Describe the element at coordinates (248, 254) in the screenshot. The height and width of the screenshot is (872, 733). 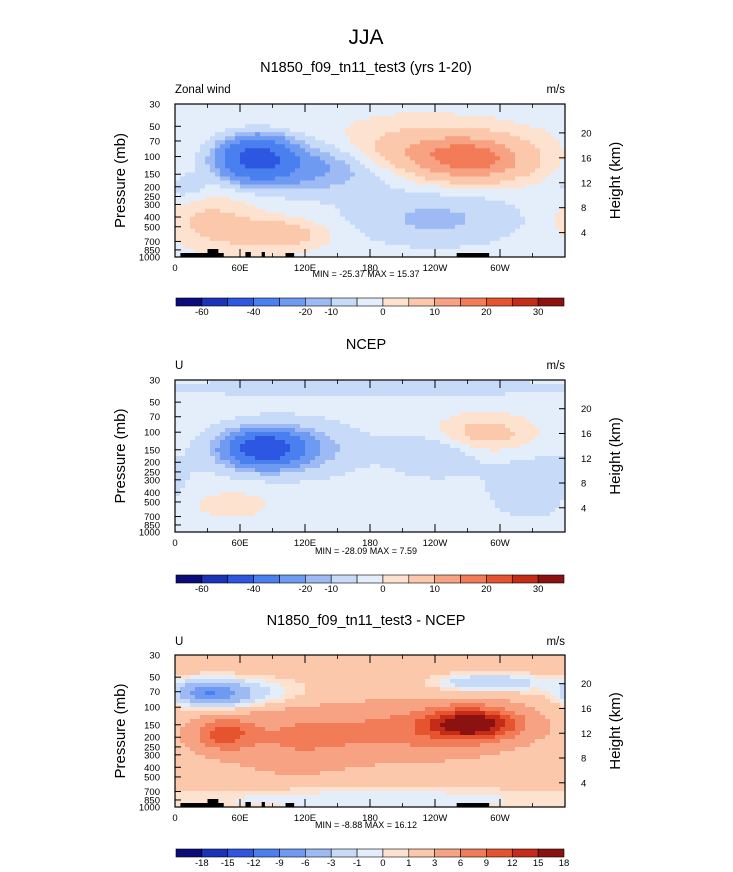
I see `land-mask` at that location.